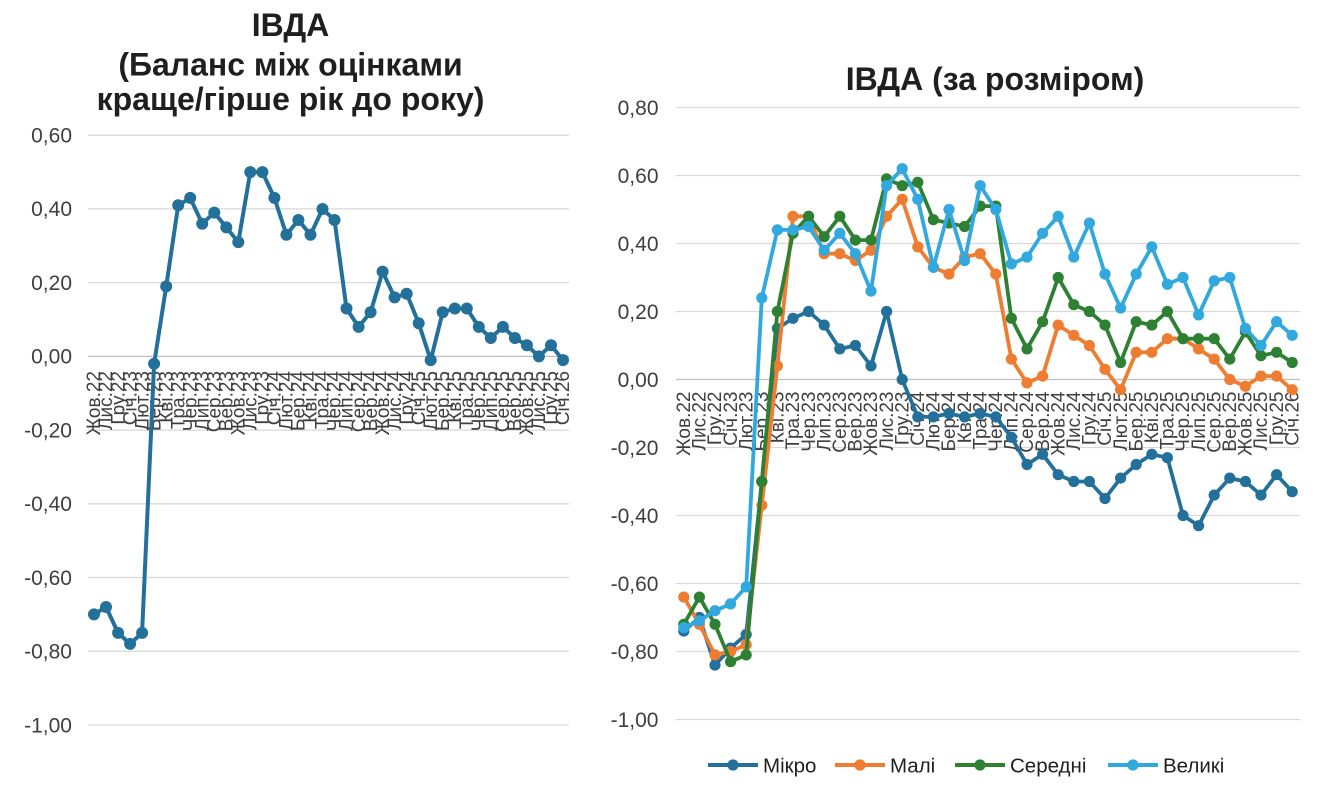 This screenshot has height=801, width=1320. Describe the element at coordinates (1048, 765) in the screenshot. I see `svg-text: Середні` at that location.